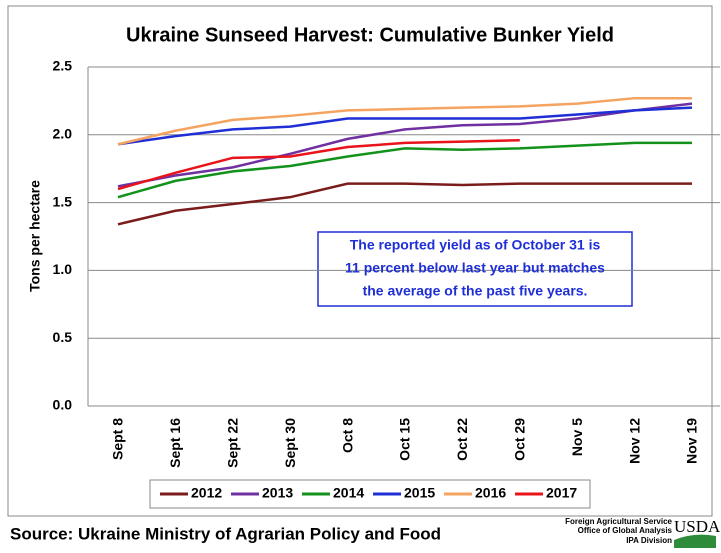 Image resolution: width=721 pixels, height=553 pixels. What do you see at coordinates (475, 291) in the screenshot?
I see `annotation: the average of the past five years.` at bounding box center [475, 291].